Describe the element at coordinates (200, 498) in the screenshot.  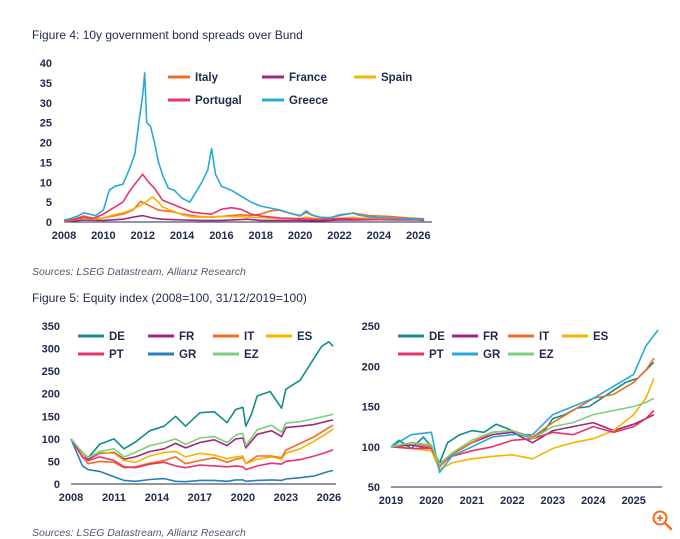
I see `x-tick-label: 2017` at that location.